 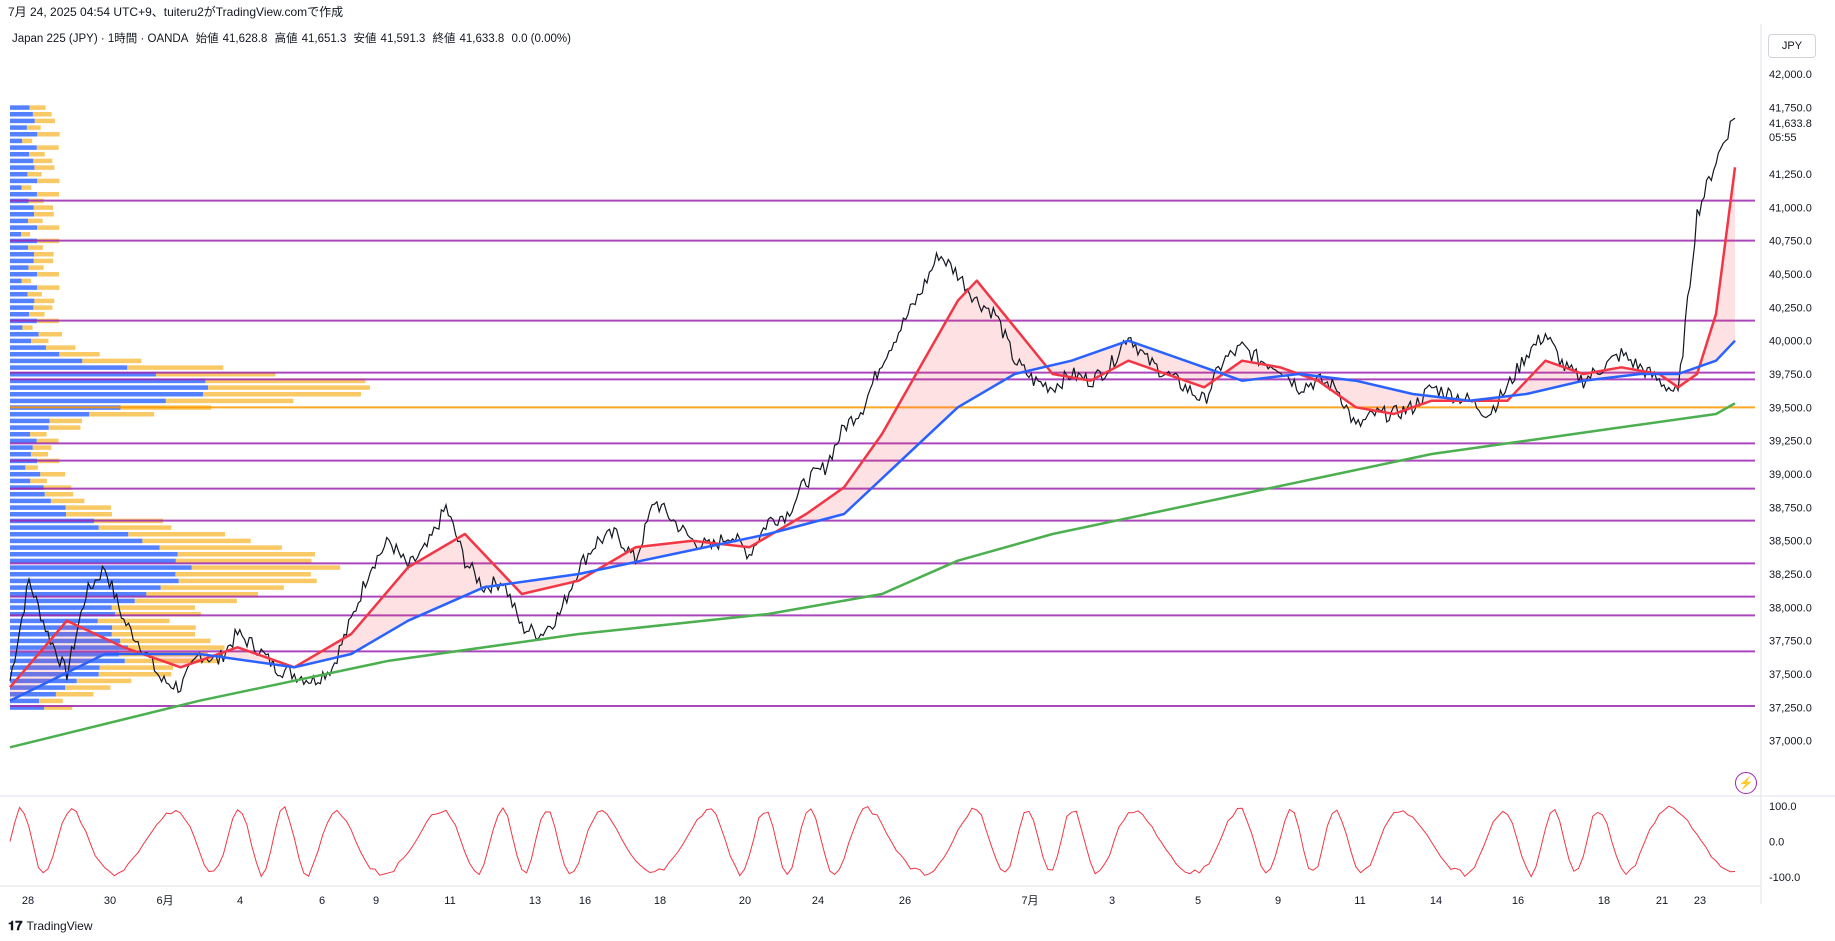 I want to click on time-tick-label: 11, so click(x=449, y=901).